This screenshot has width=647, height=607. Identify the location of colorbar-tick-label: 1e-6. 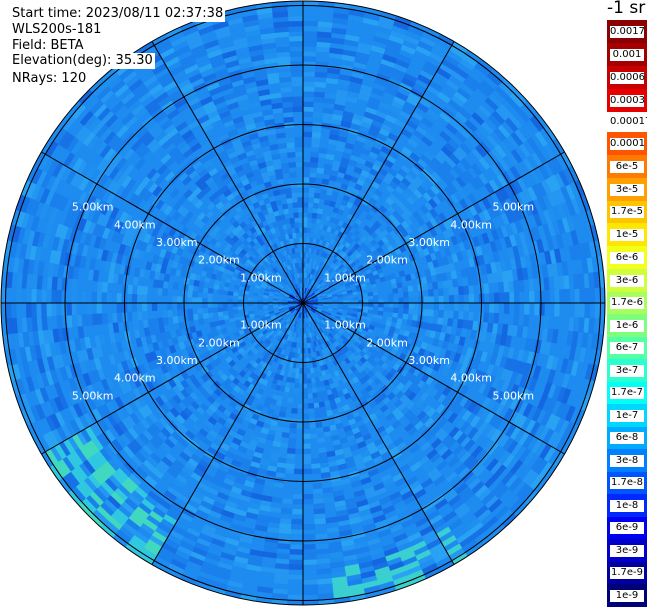
(627, 325).